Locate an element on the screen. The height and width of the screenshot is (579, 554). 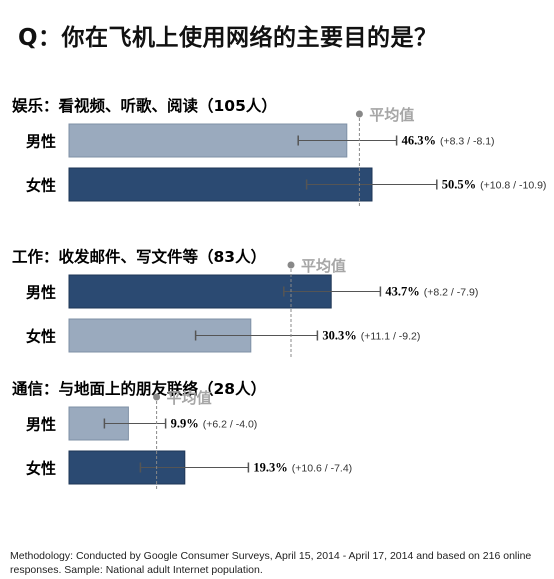
margin-of-error-label: (+10.6 / -7.4) is located at coordinates (322, 469).